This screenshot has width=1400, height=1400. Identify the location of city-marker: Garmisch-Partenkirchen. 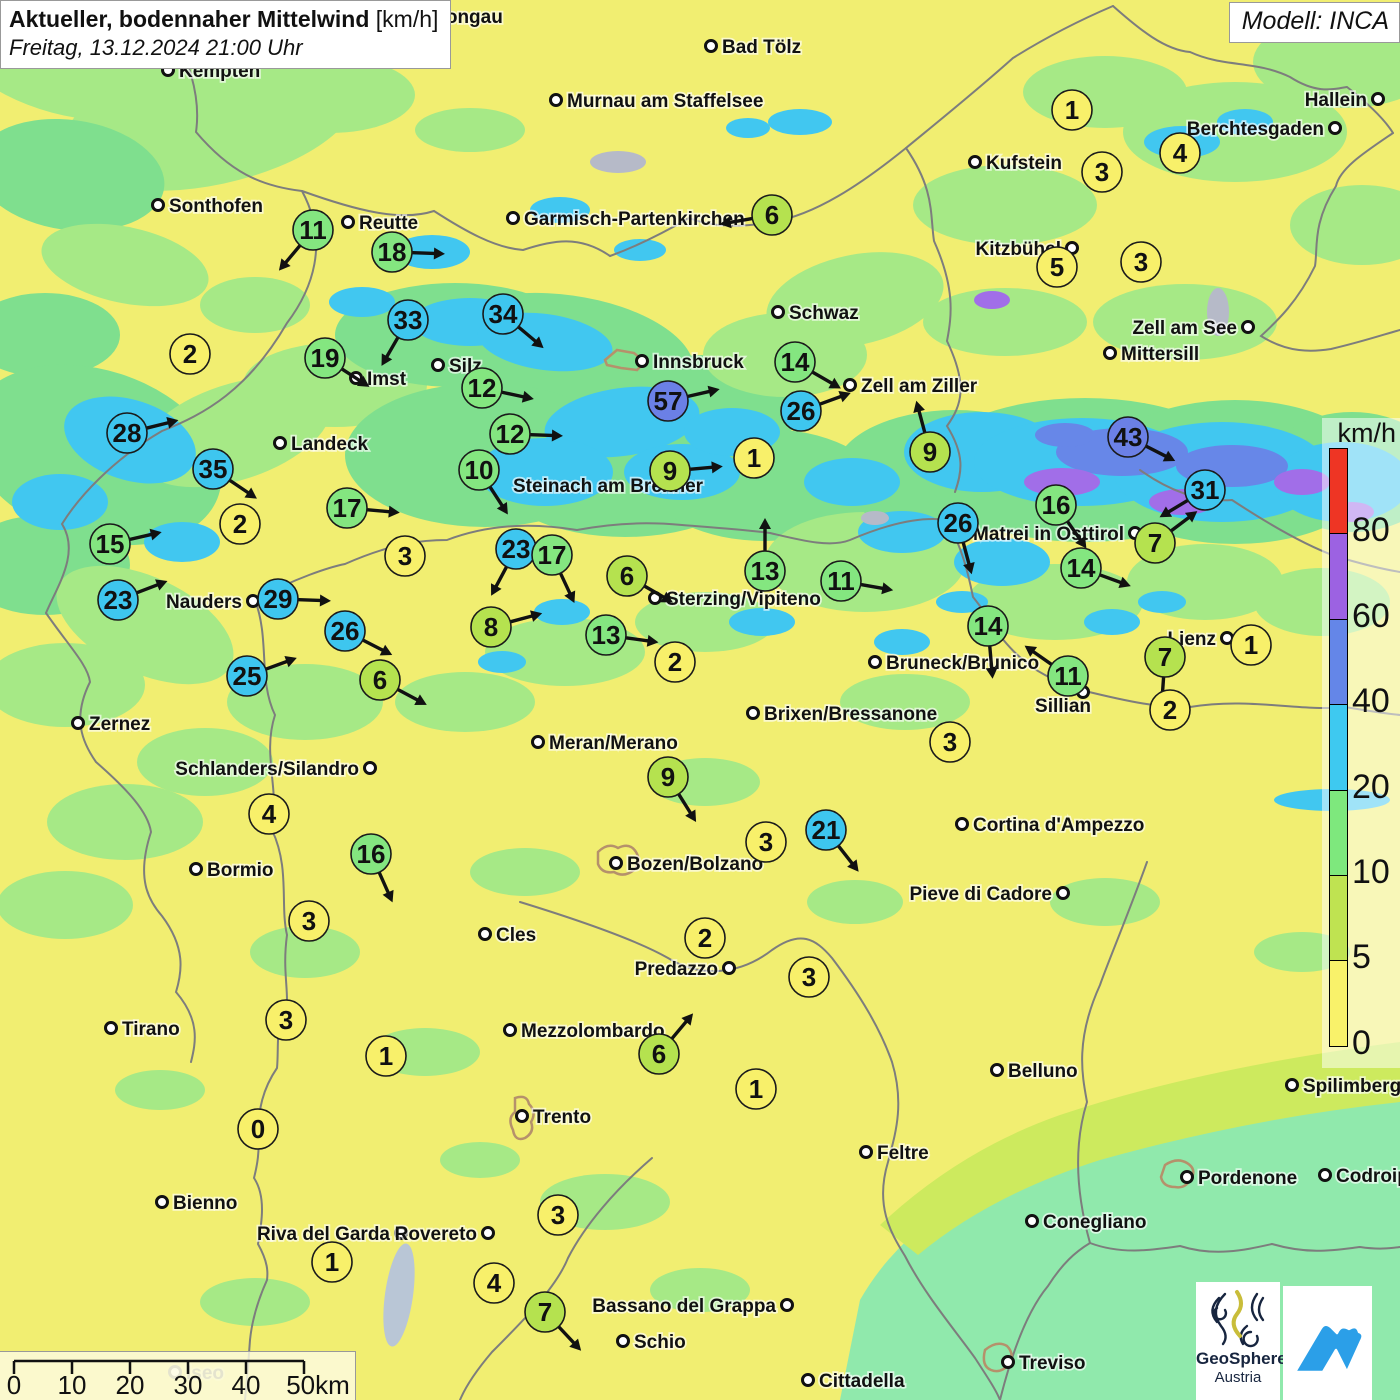
(626, 219).